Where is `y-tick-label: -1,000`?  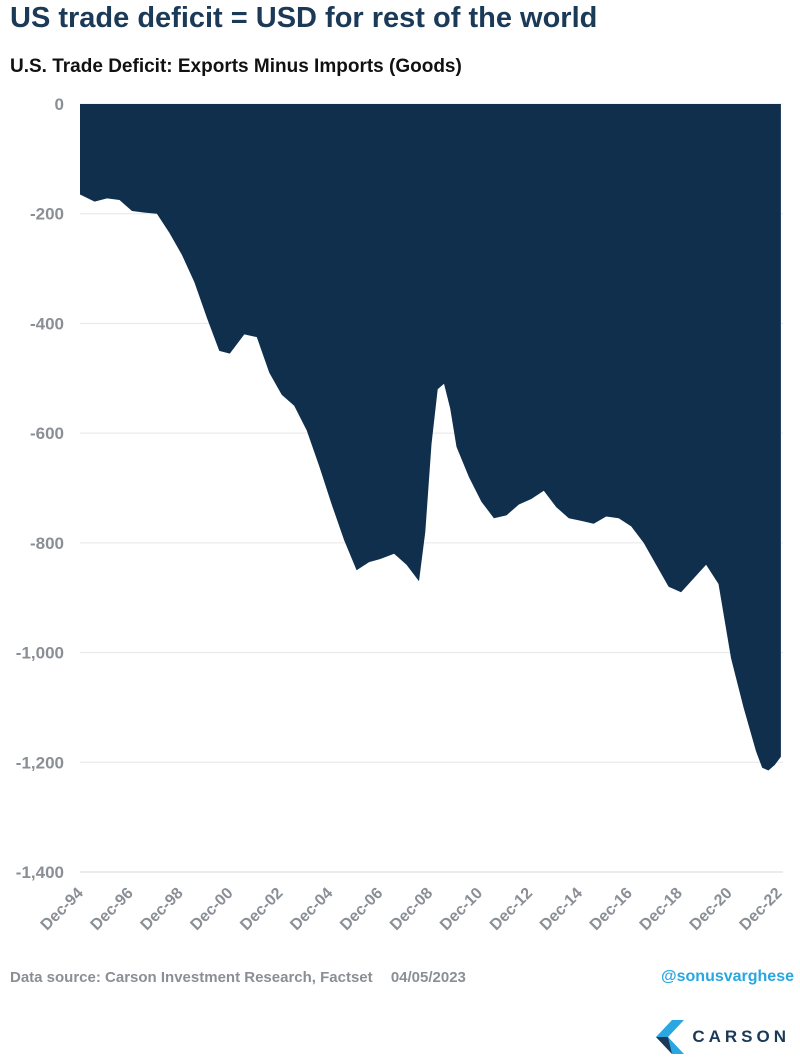
y-tick-label: -1,000 is located at coordinates (40, 653).